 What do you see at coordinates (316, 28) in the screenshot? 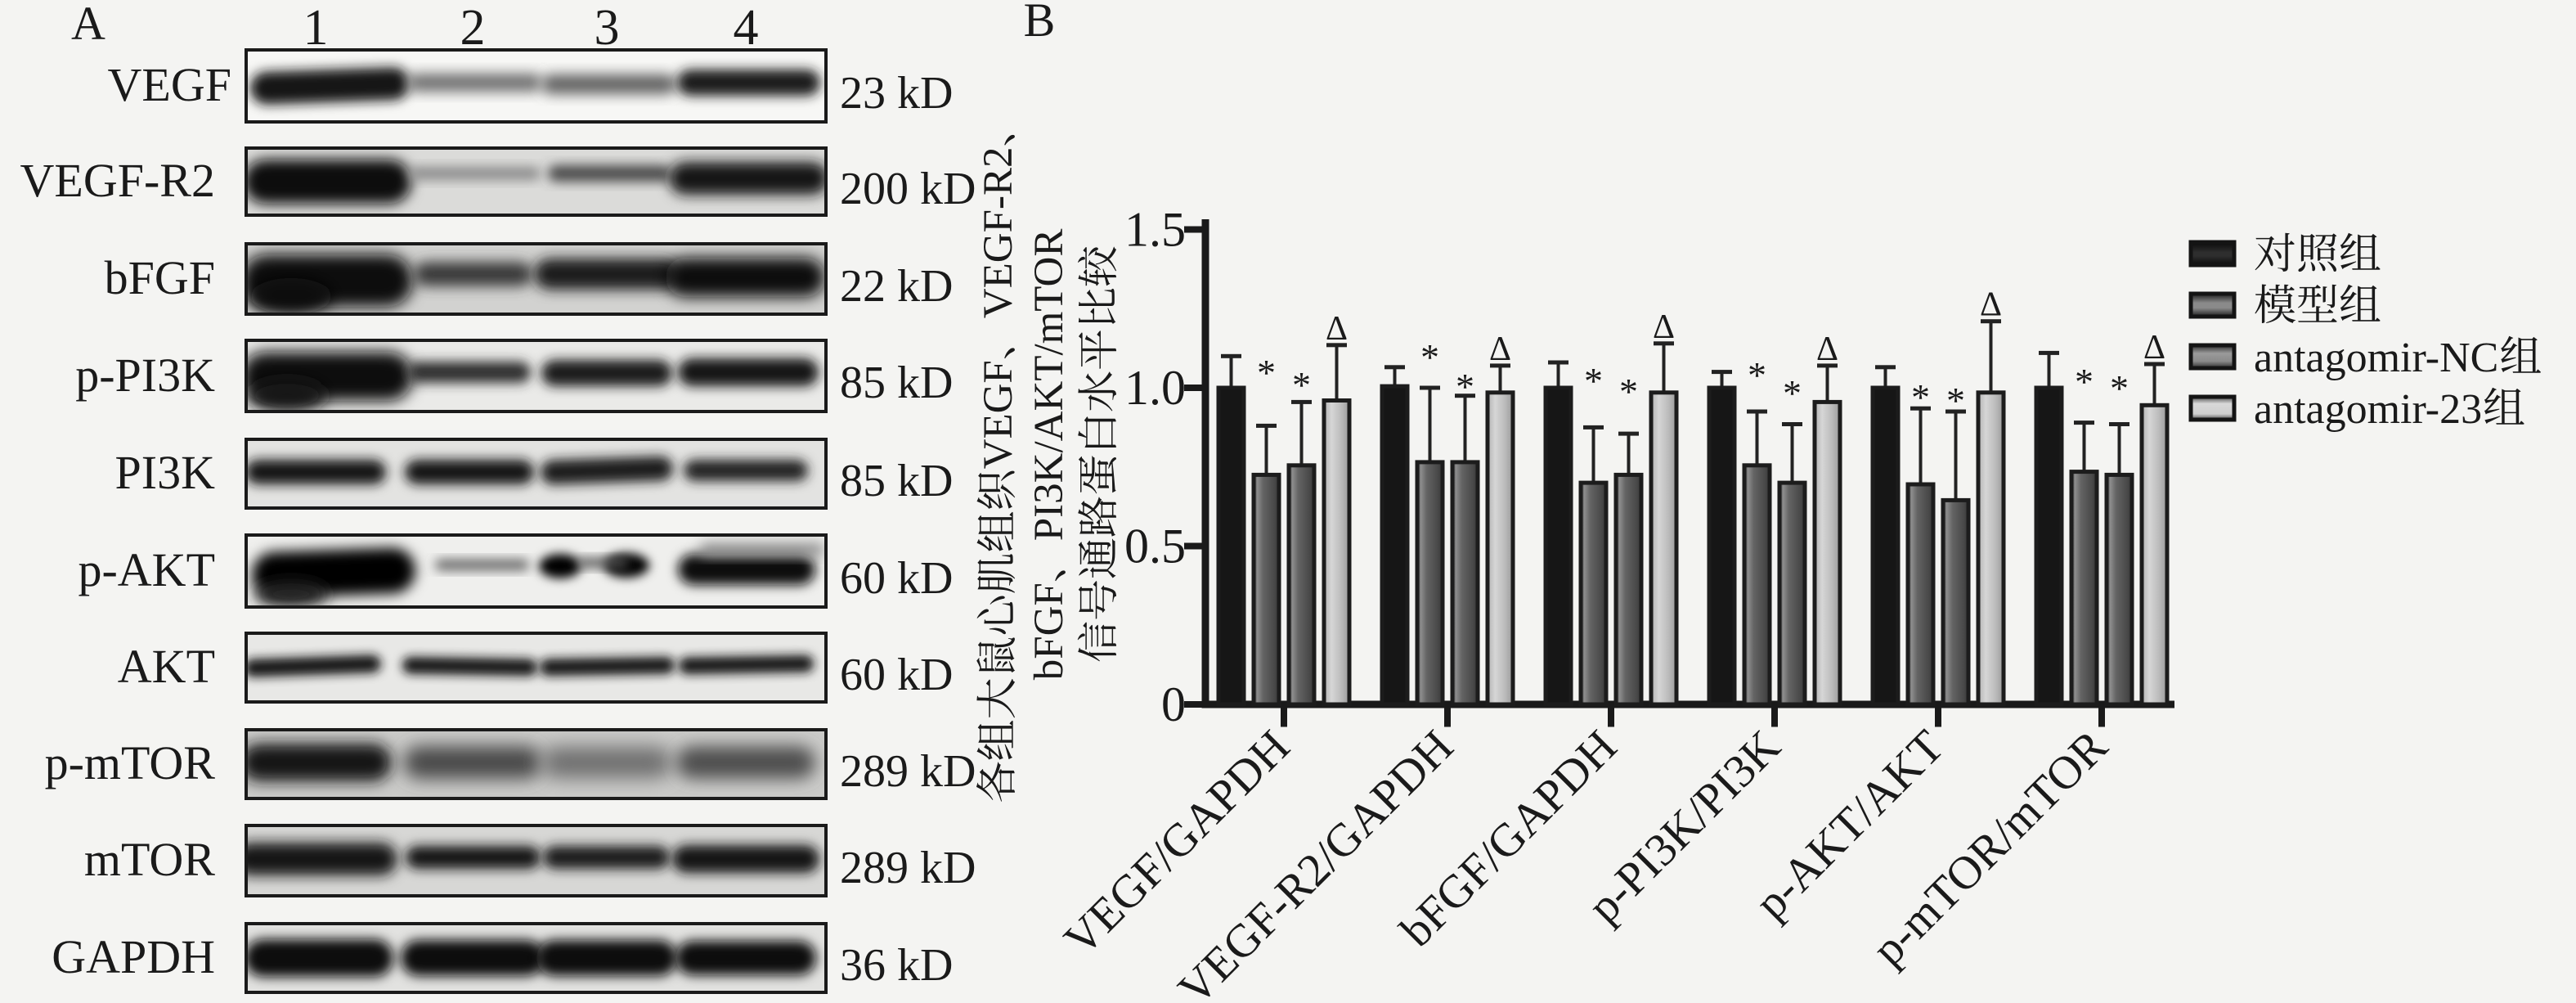
I see `svg-text: 1` at bounding box center [316, 28].